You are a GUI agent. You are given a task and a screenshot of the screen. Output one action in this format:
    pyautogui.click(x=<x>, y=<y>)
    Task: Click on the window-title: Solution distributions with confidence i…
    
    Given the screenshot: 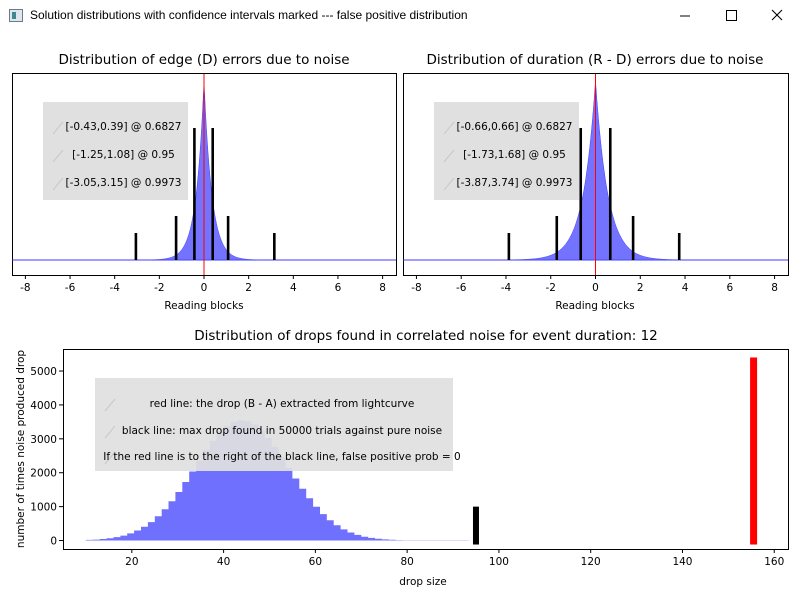 What is the action you would take?
    pyautogui.click(x=249, y=15)
    